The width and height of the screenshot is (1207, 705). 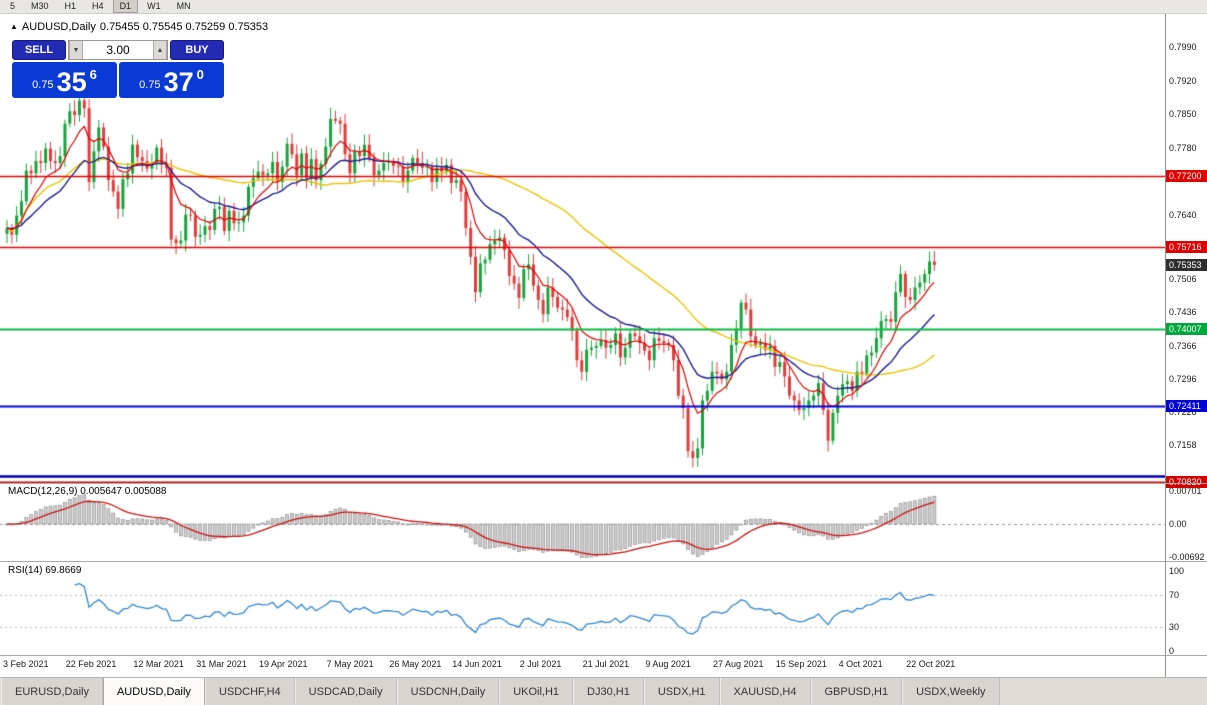 What do you see at coordinates (931, 664) in the screenshot?
I see `date-axis-label: 22 Oct 2021` at bounding box center [931, 664].